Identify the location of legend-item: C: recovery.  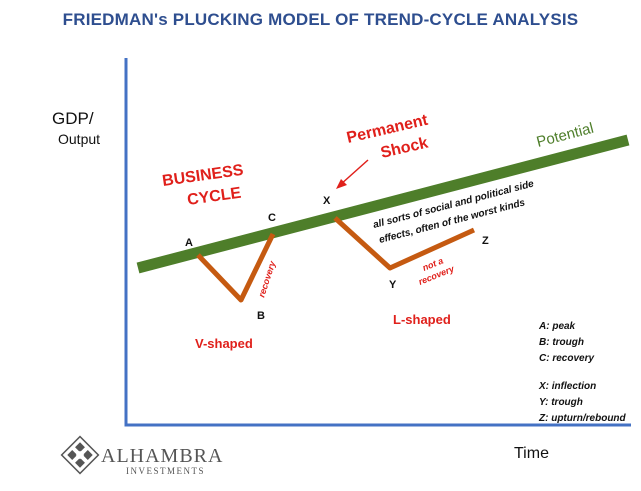
(566, 358).